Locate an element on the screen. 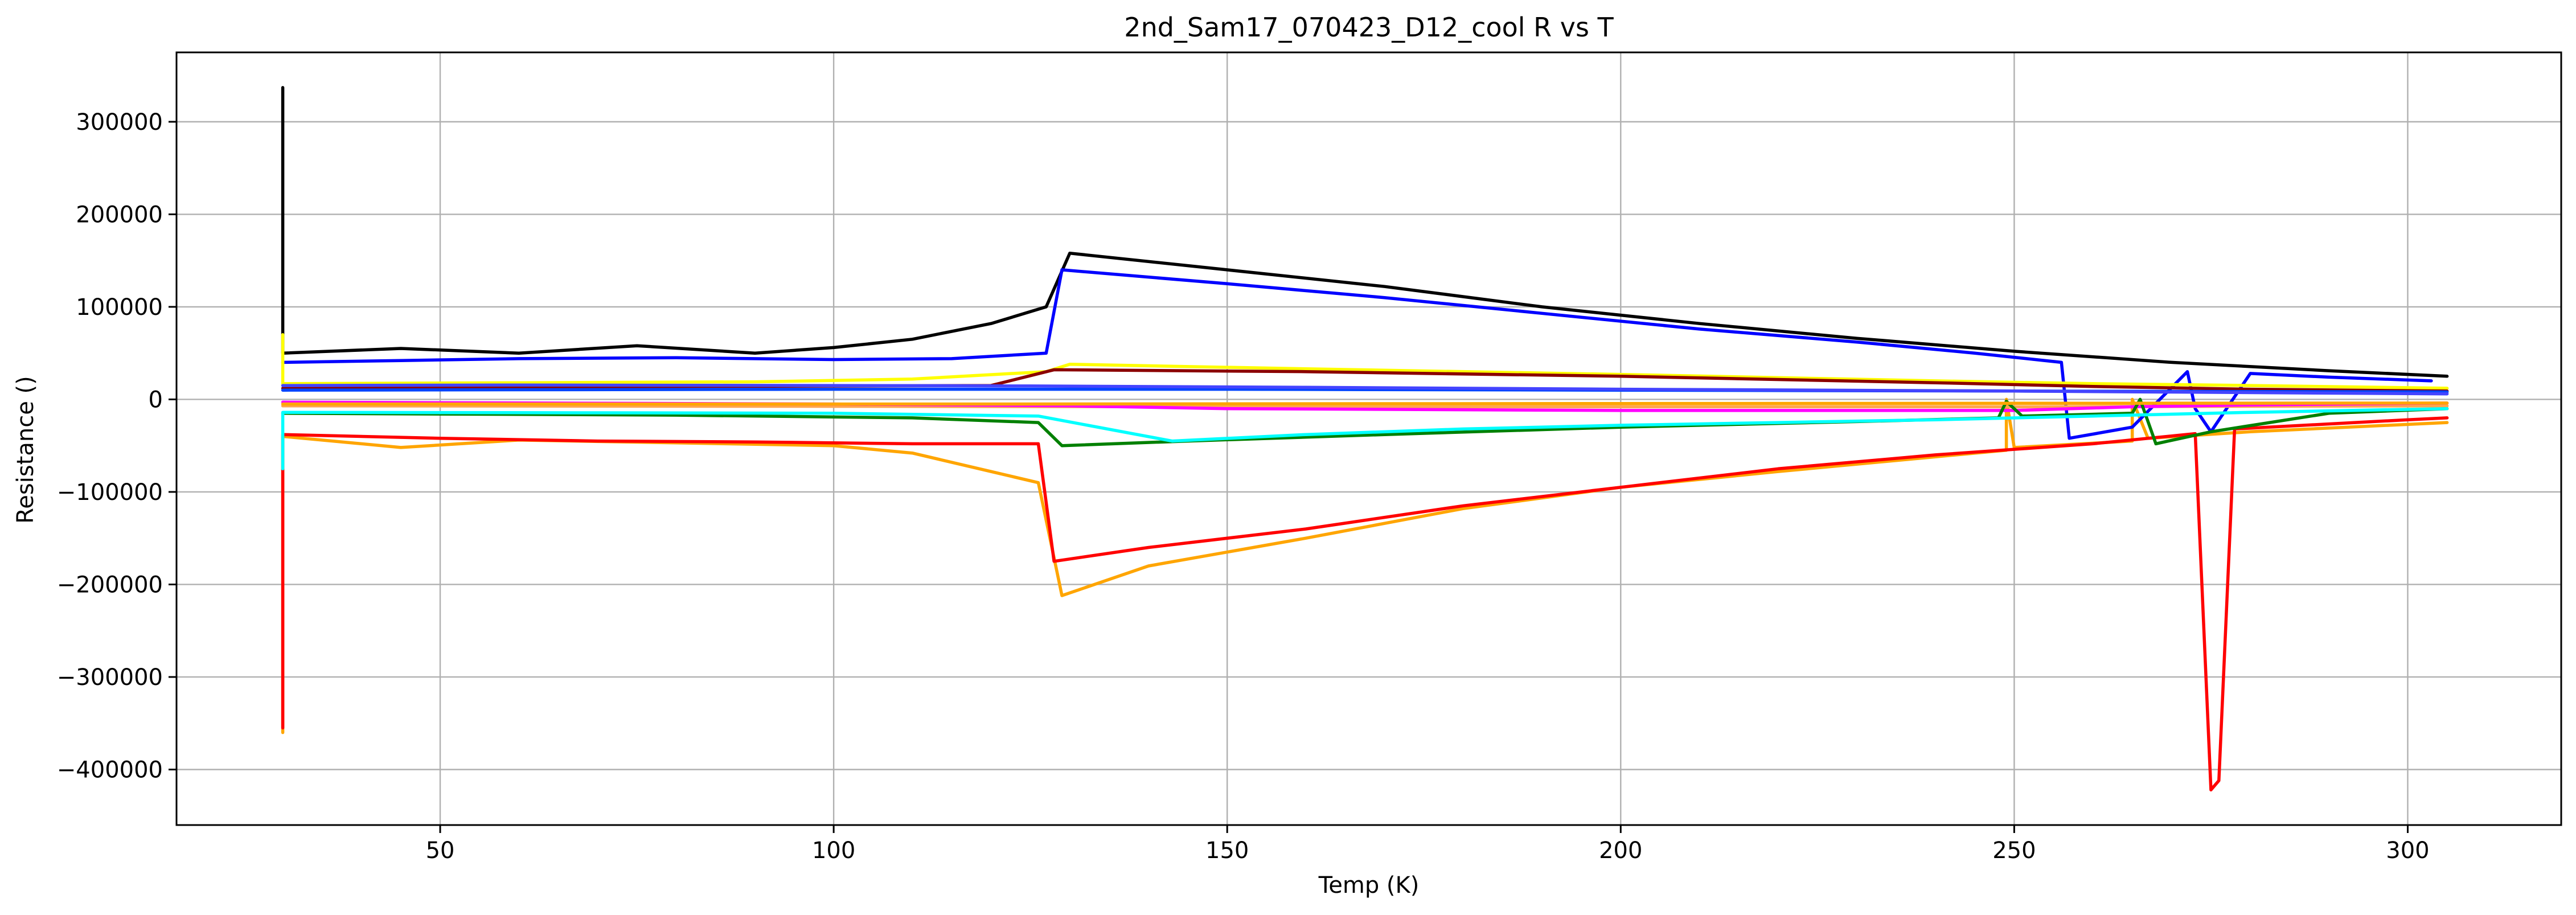  y-axis-label: Resistance () is located at coordinates (26, 449).